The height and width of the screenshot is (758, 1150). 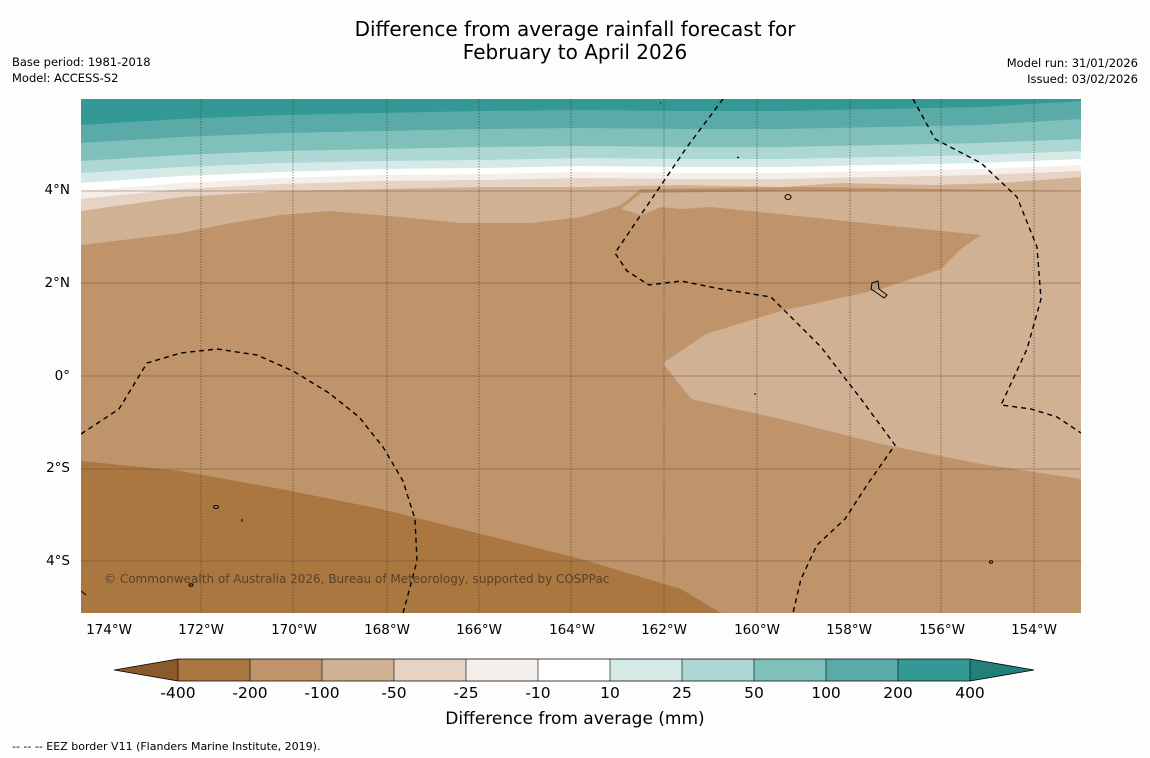 What do you see at coordinates (322, 693) in the screenshot?
I see `colorbar-tick-label: -100` at bounding box center [322, 693].